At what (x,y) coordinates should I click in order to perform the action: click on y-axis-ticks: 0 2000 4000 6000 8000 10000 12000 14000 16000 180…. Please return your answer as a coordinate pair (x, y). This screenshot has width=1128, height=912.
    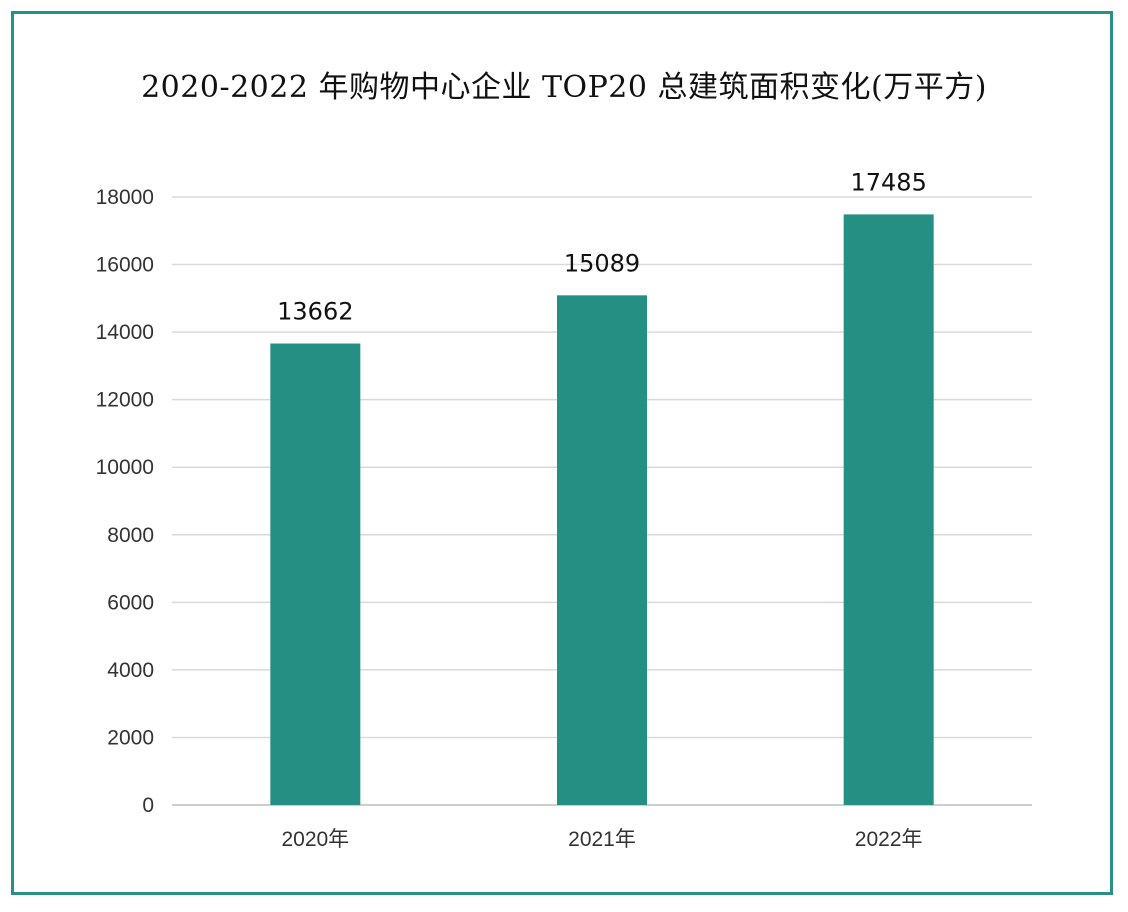
    Looking at the image, I should click on (125, 501).